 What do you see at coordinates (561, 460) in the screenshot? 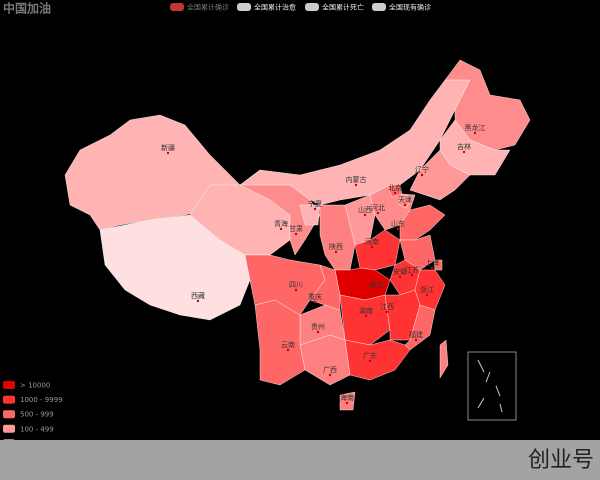
I see `watermark: 创业号` at bounding box center [561, 460].